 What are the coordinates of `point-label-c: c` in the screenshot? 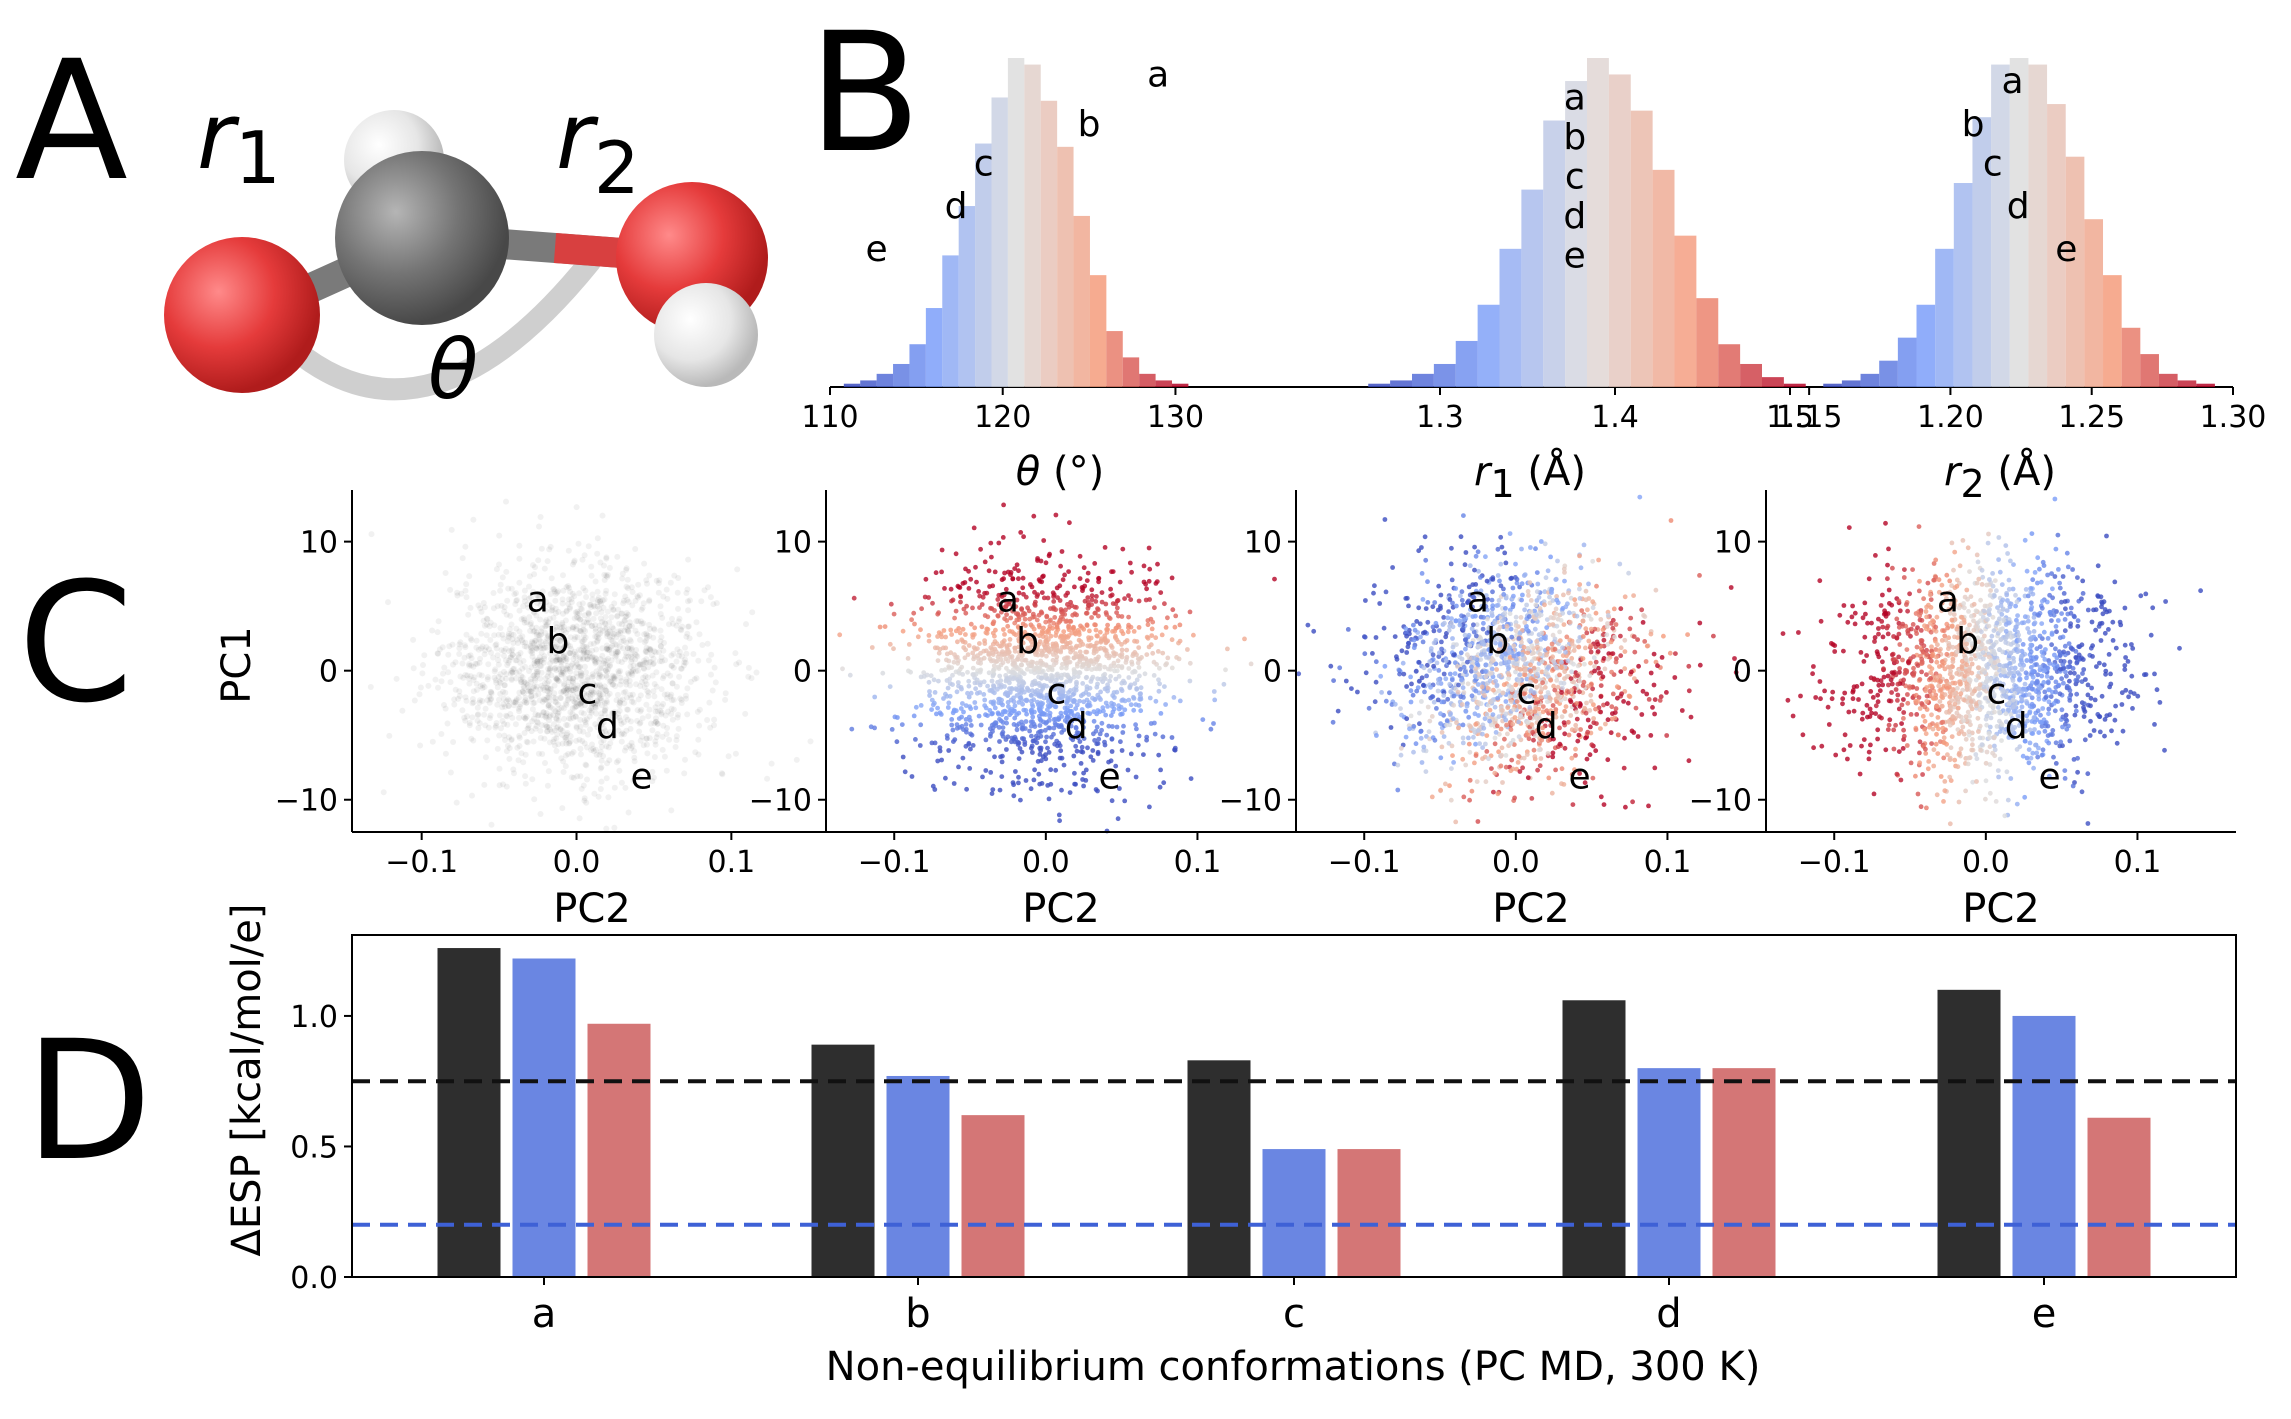 It's located at (1575, 176).